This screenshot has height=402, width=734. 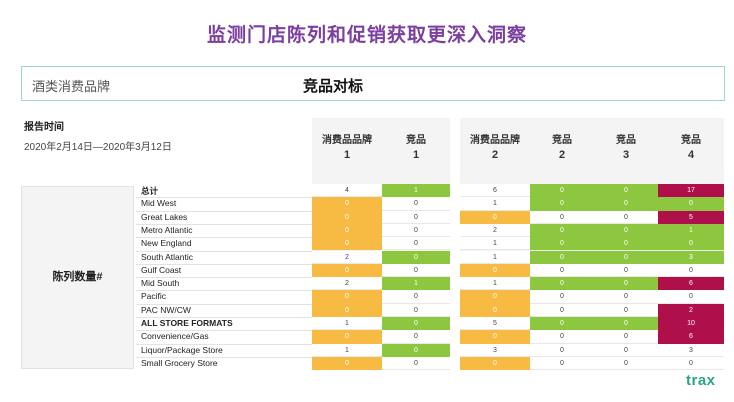 What do you see at coordinates (691, 191) in the screenshot?
I see `data-cell: 17` at bounding box center [691, 191].